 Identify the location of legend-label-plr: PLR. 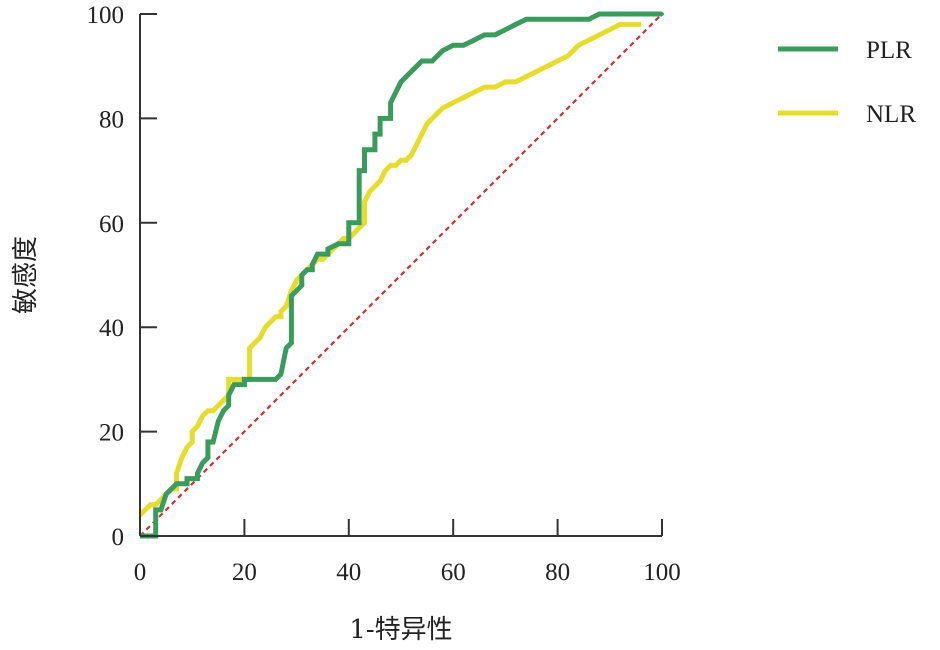
(889, 50).